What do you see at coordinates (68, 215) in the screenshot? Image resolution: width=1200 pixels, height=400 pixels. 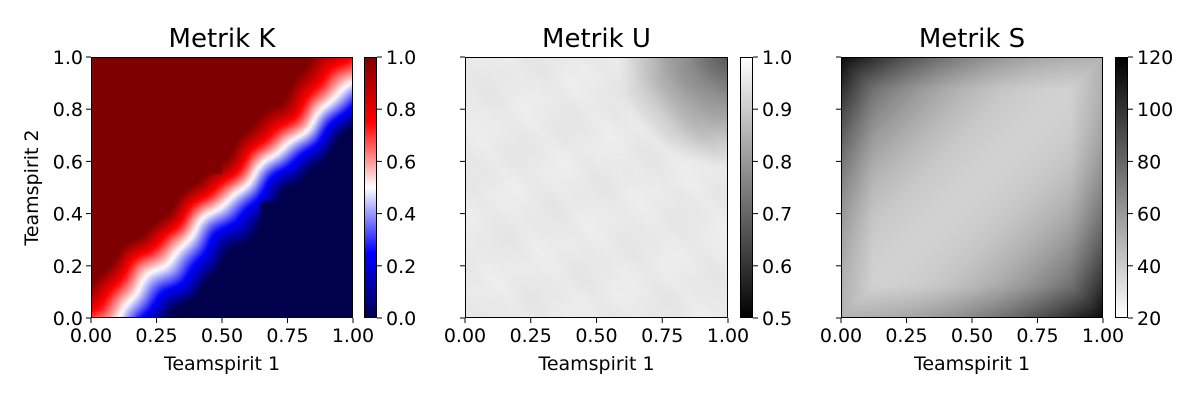 I see `y-tick-label: 0.4` at bounding box center [68, 215].